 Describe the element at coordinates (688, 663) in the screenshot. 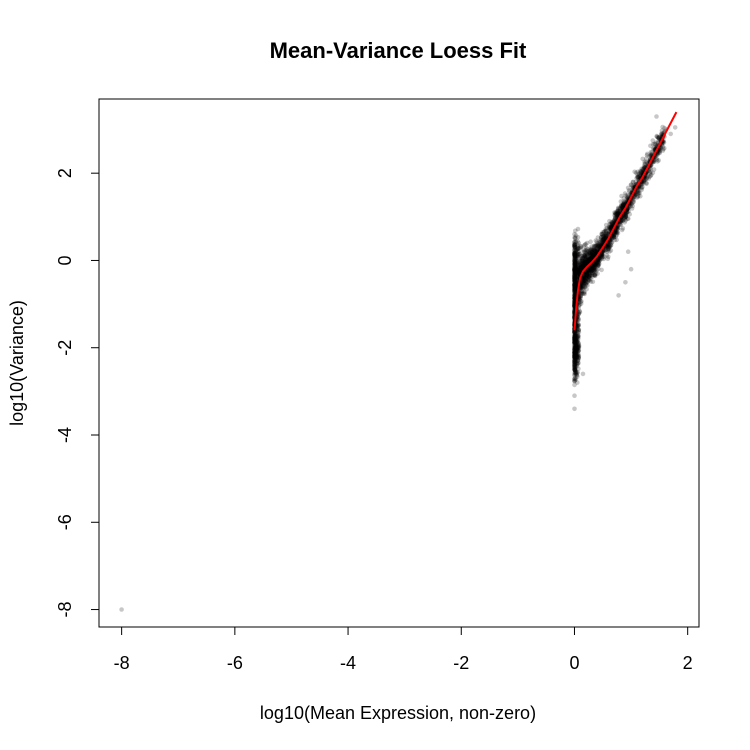

I see `x-tick-label: 2` at that location.